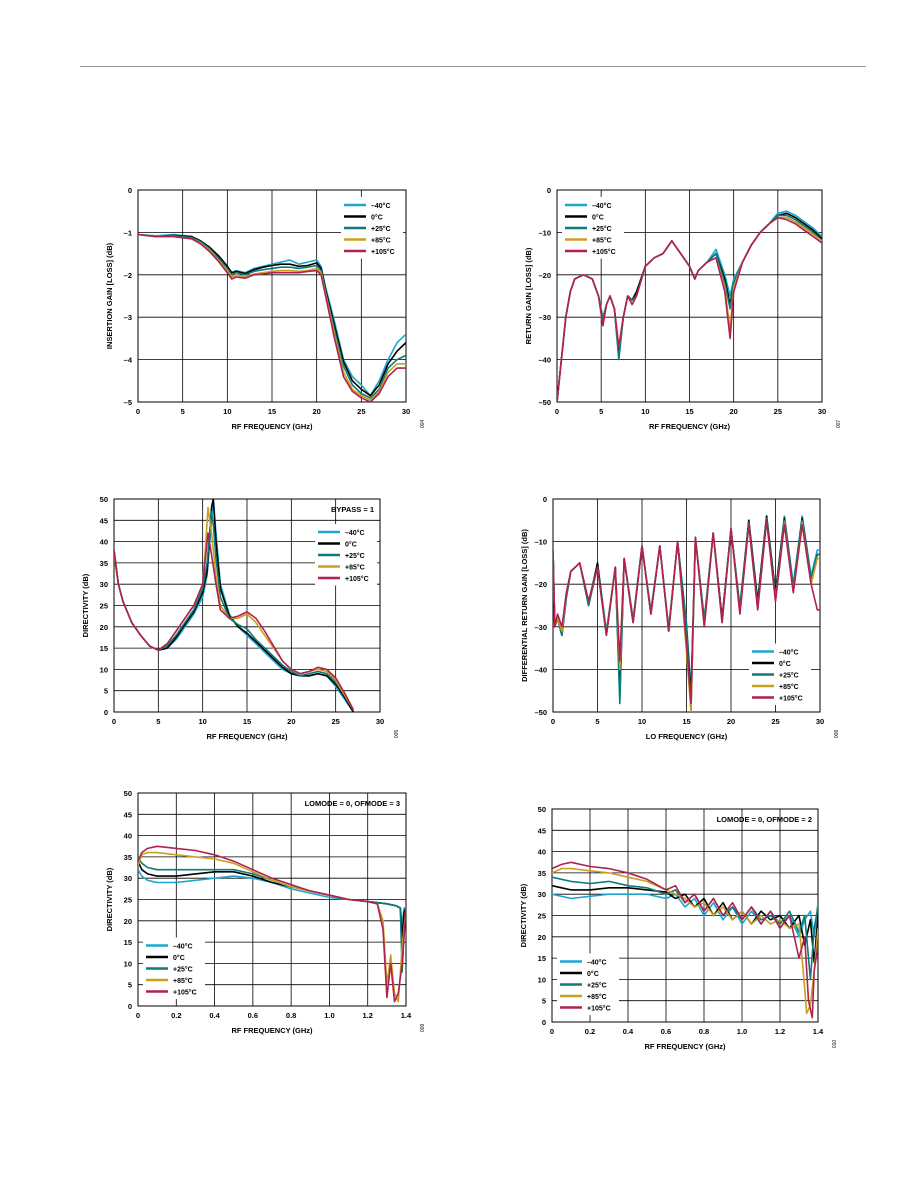 The height and width of the screenshot is (1188, 918). I want to click on y-tick-label: –30, so click(540, 627).